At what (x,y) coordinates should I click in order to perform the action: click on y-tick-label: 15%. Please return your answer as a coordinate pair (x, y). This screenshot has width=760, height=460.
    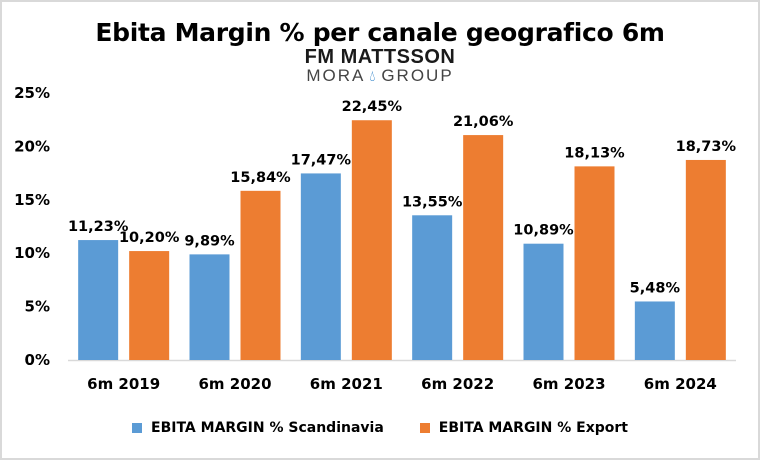
    Looking at the image, I should click on (32, 200).